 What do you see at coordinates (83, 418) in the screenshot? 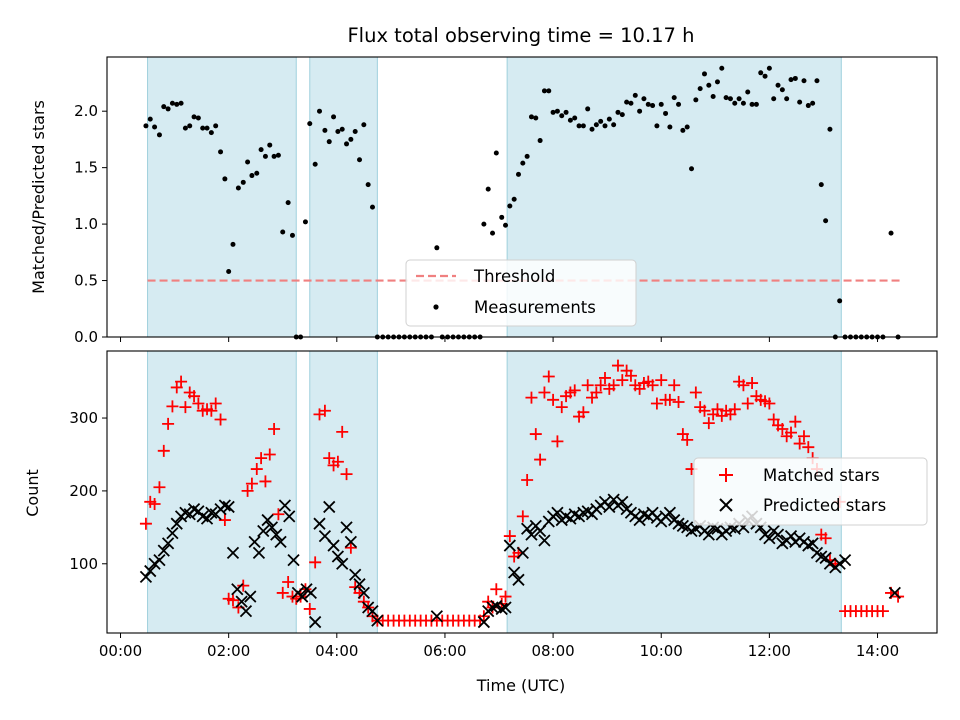
I see `y-tick-label: 300` at bounding box center [83, 418].